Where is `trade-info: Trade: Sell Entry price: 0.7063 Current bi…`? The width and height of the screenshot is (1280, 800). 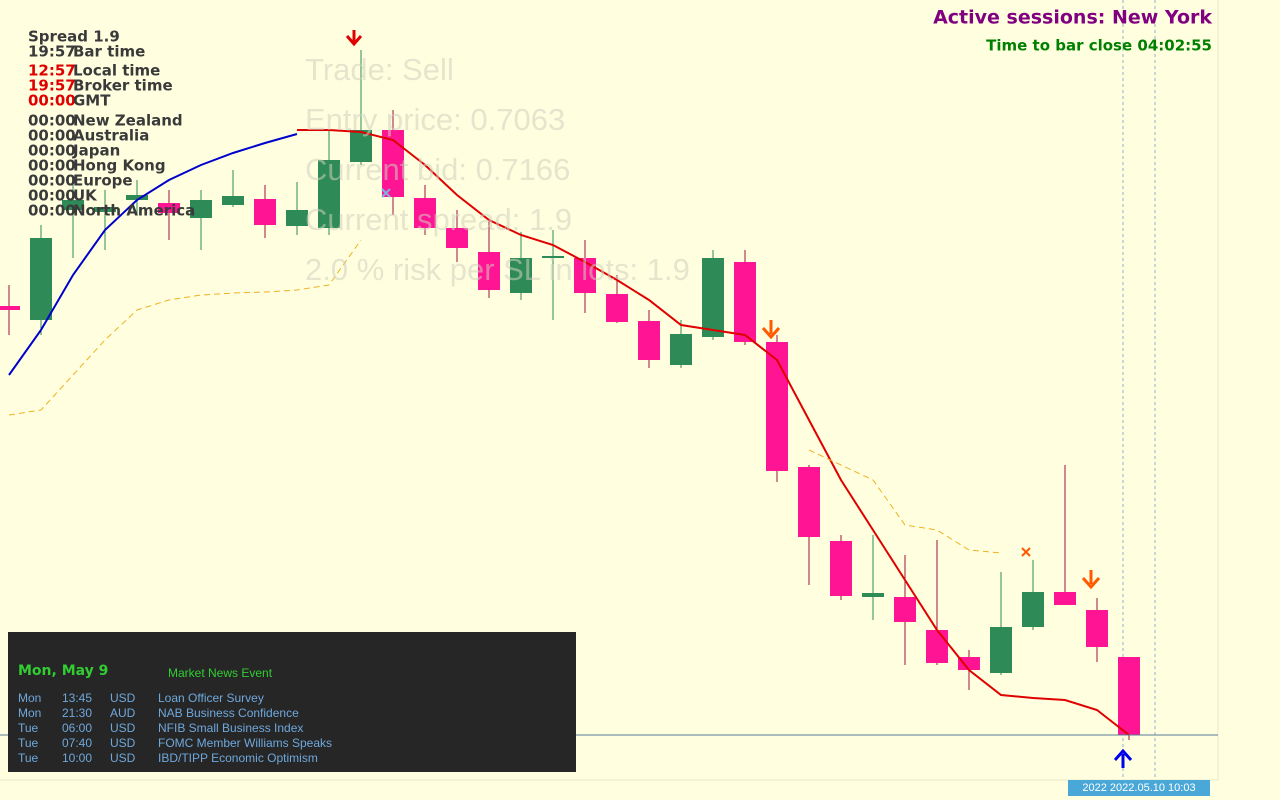 trade-info: Trade: Sell Entry price: 0.7063 Current bi… is located at coordinates (497, 169).